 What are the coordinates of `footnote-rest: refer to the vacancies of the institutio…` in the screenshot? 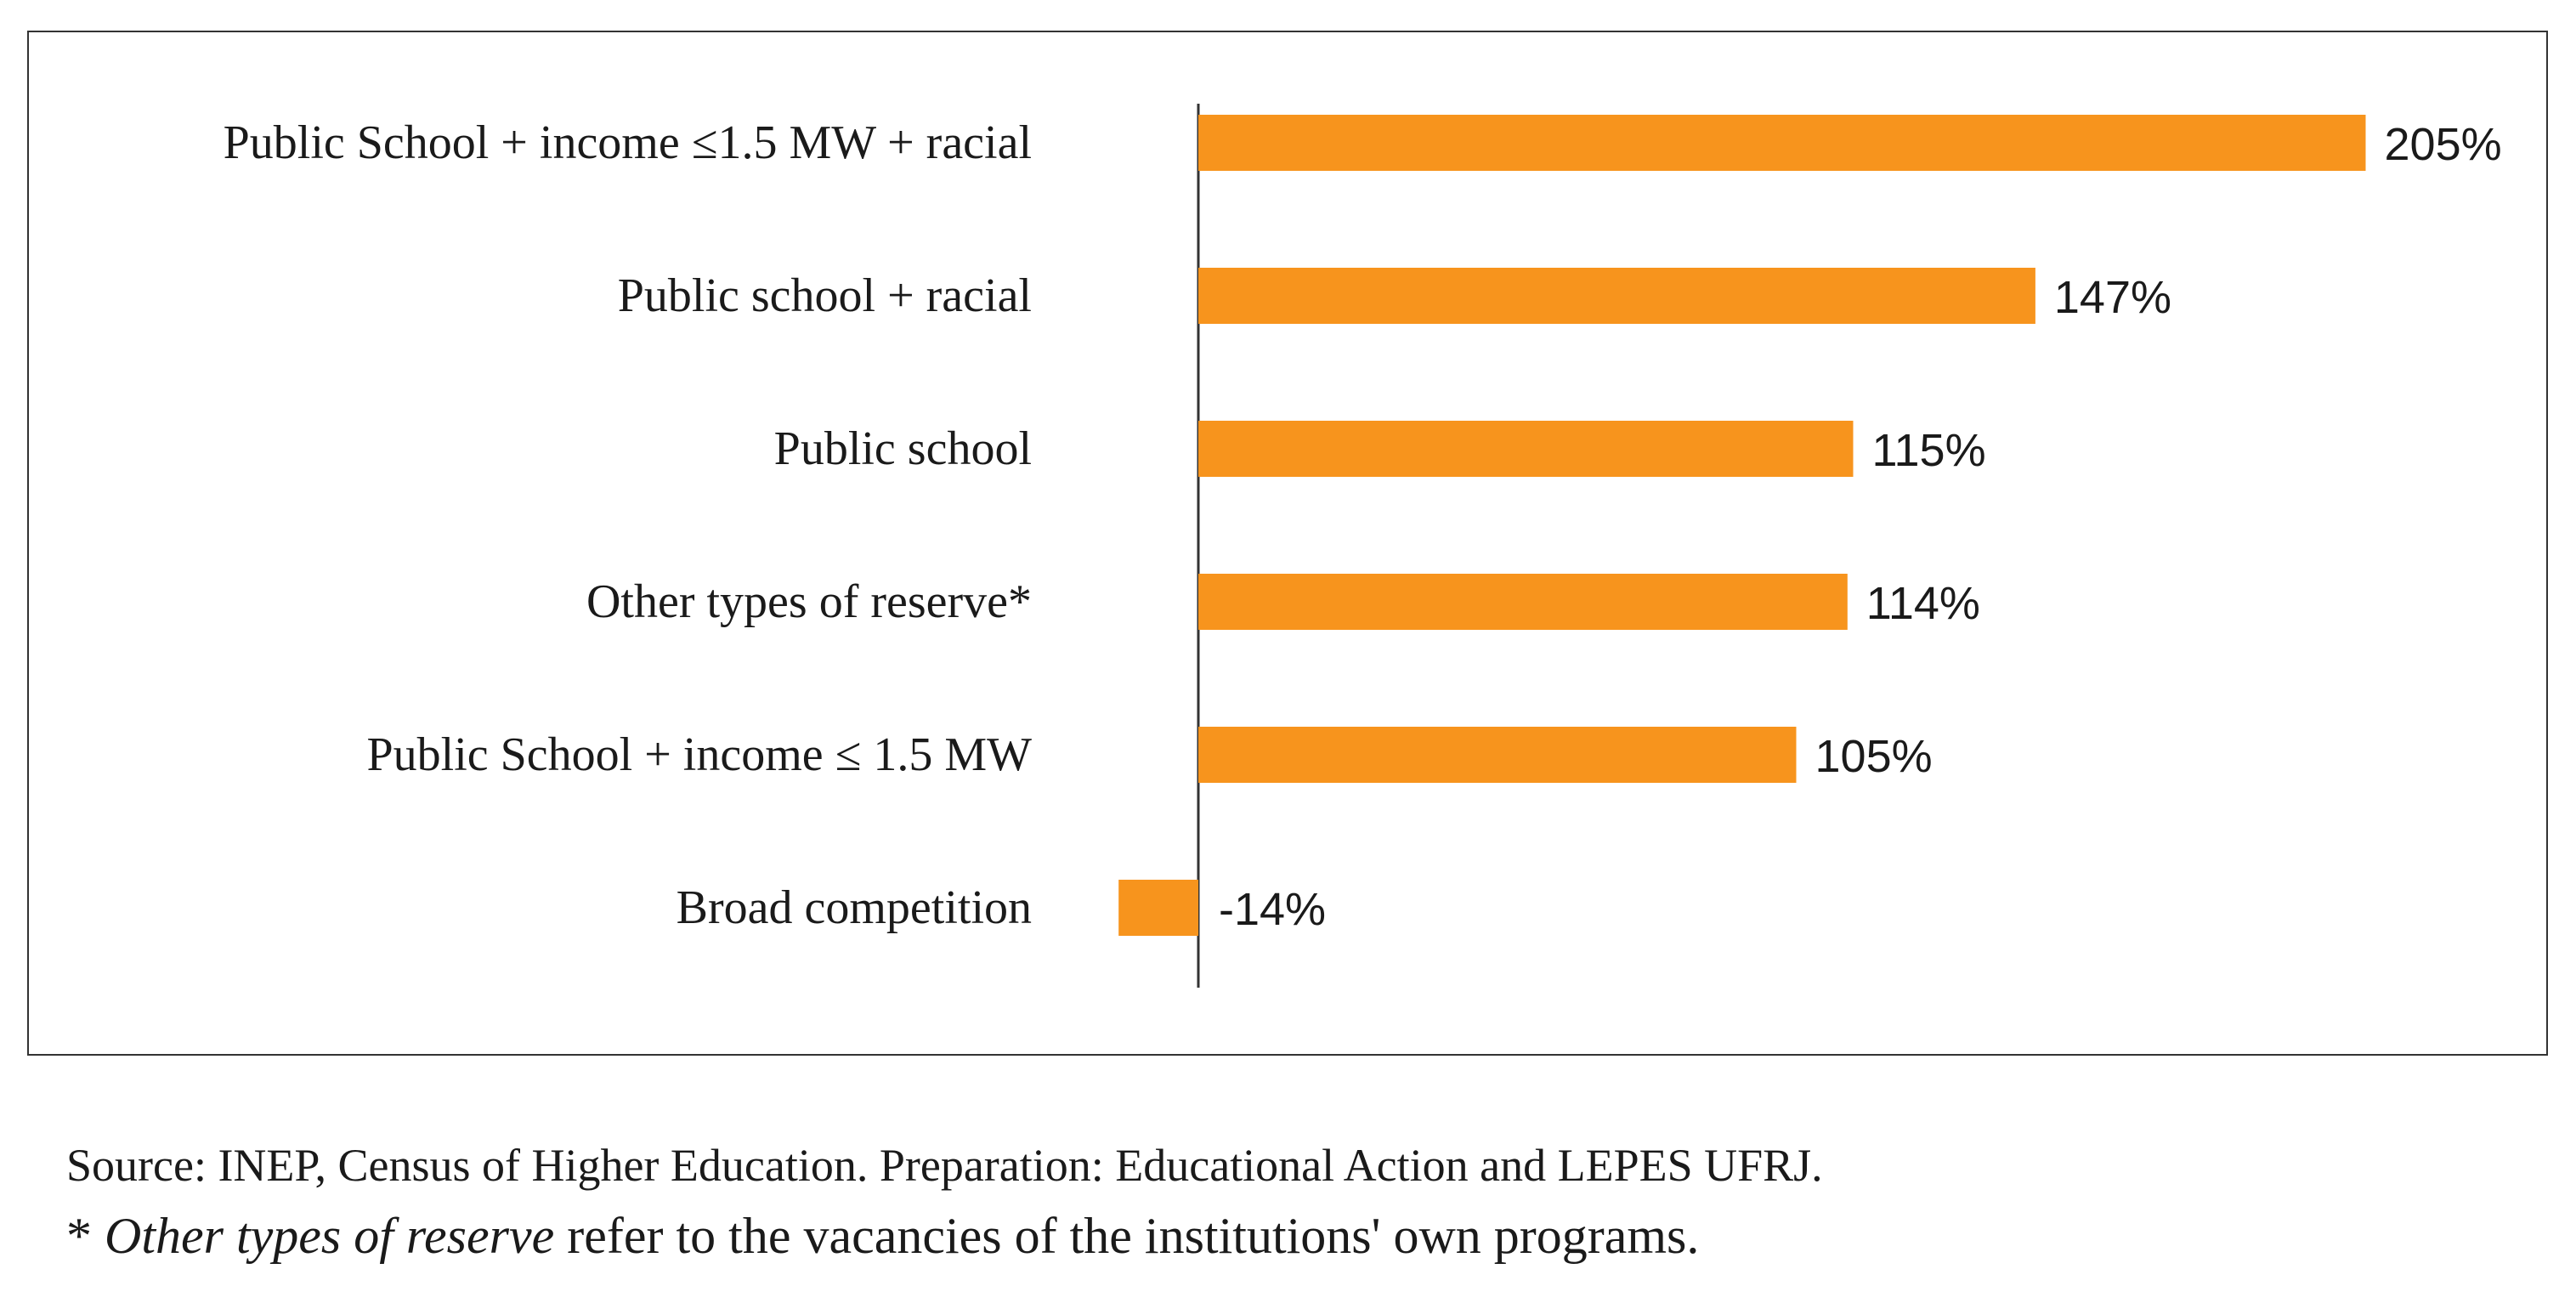 It's located at (1127, 1236).